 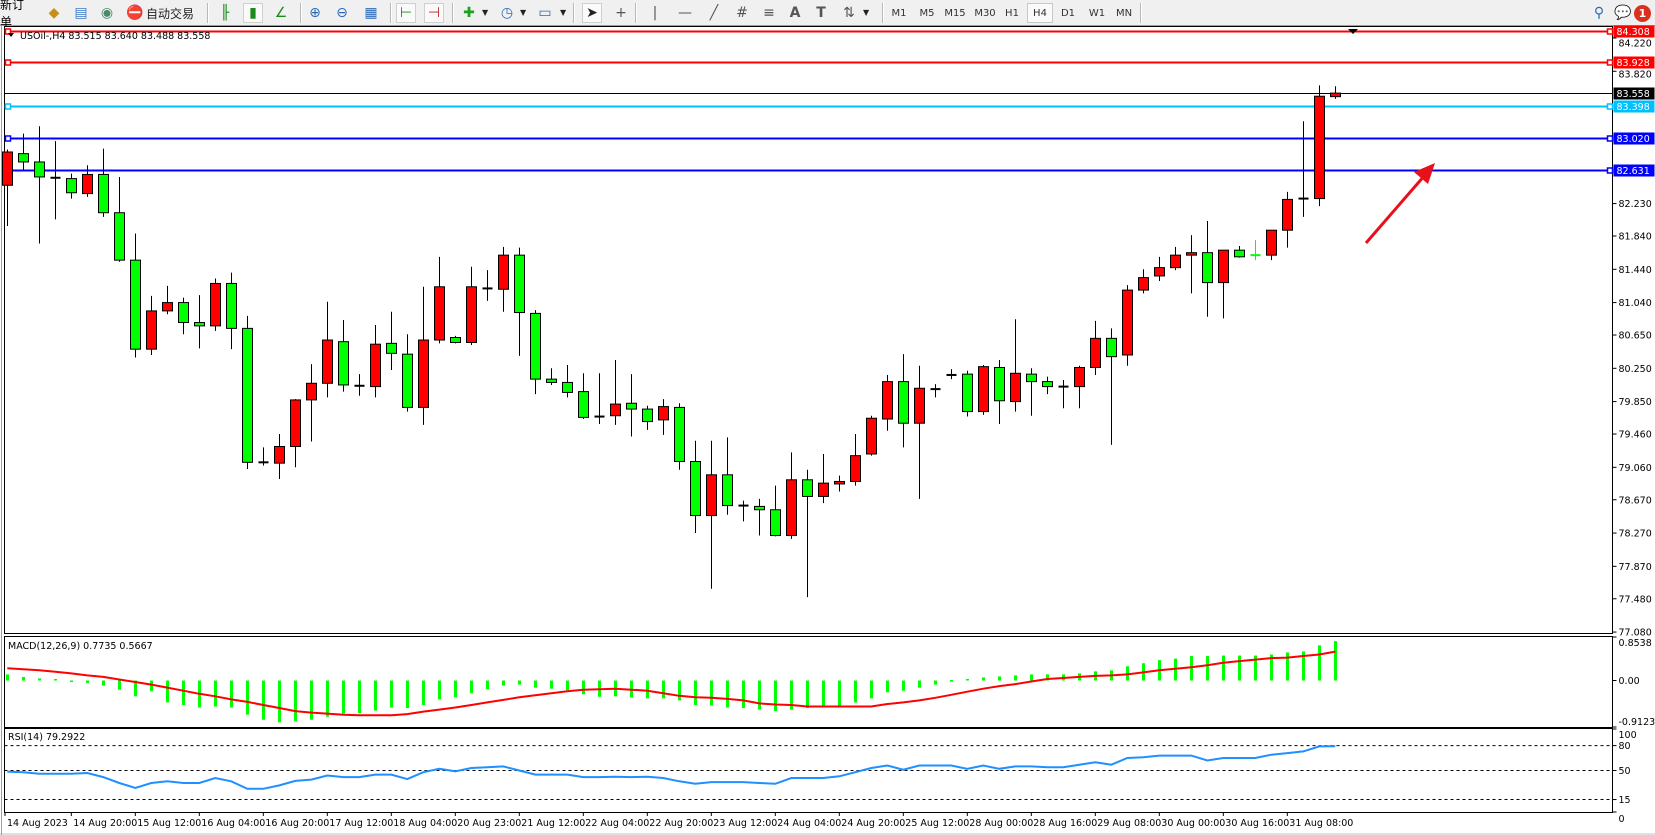 I want to click on periodicity-button: ◷, so click(x=507, y=13).